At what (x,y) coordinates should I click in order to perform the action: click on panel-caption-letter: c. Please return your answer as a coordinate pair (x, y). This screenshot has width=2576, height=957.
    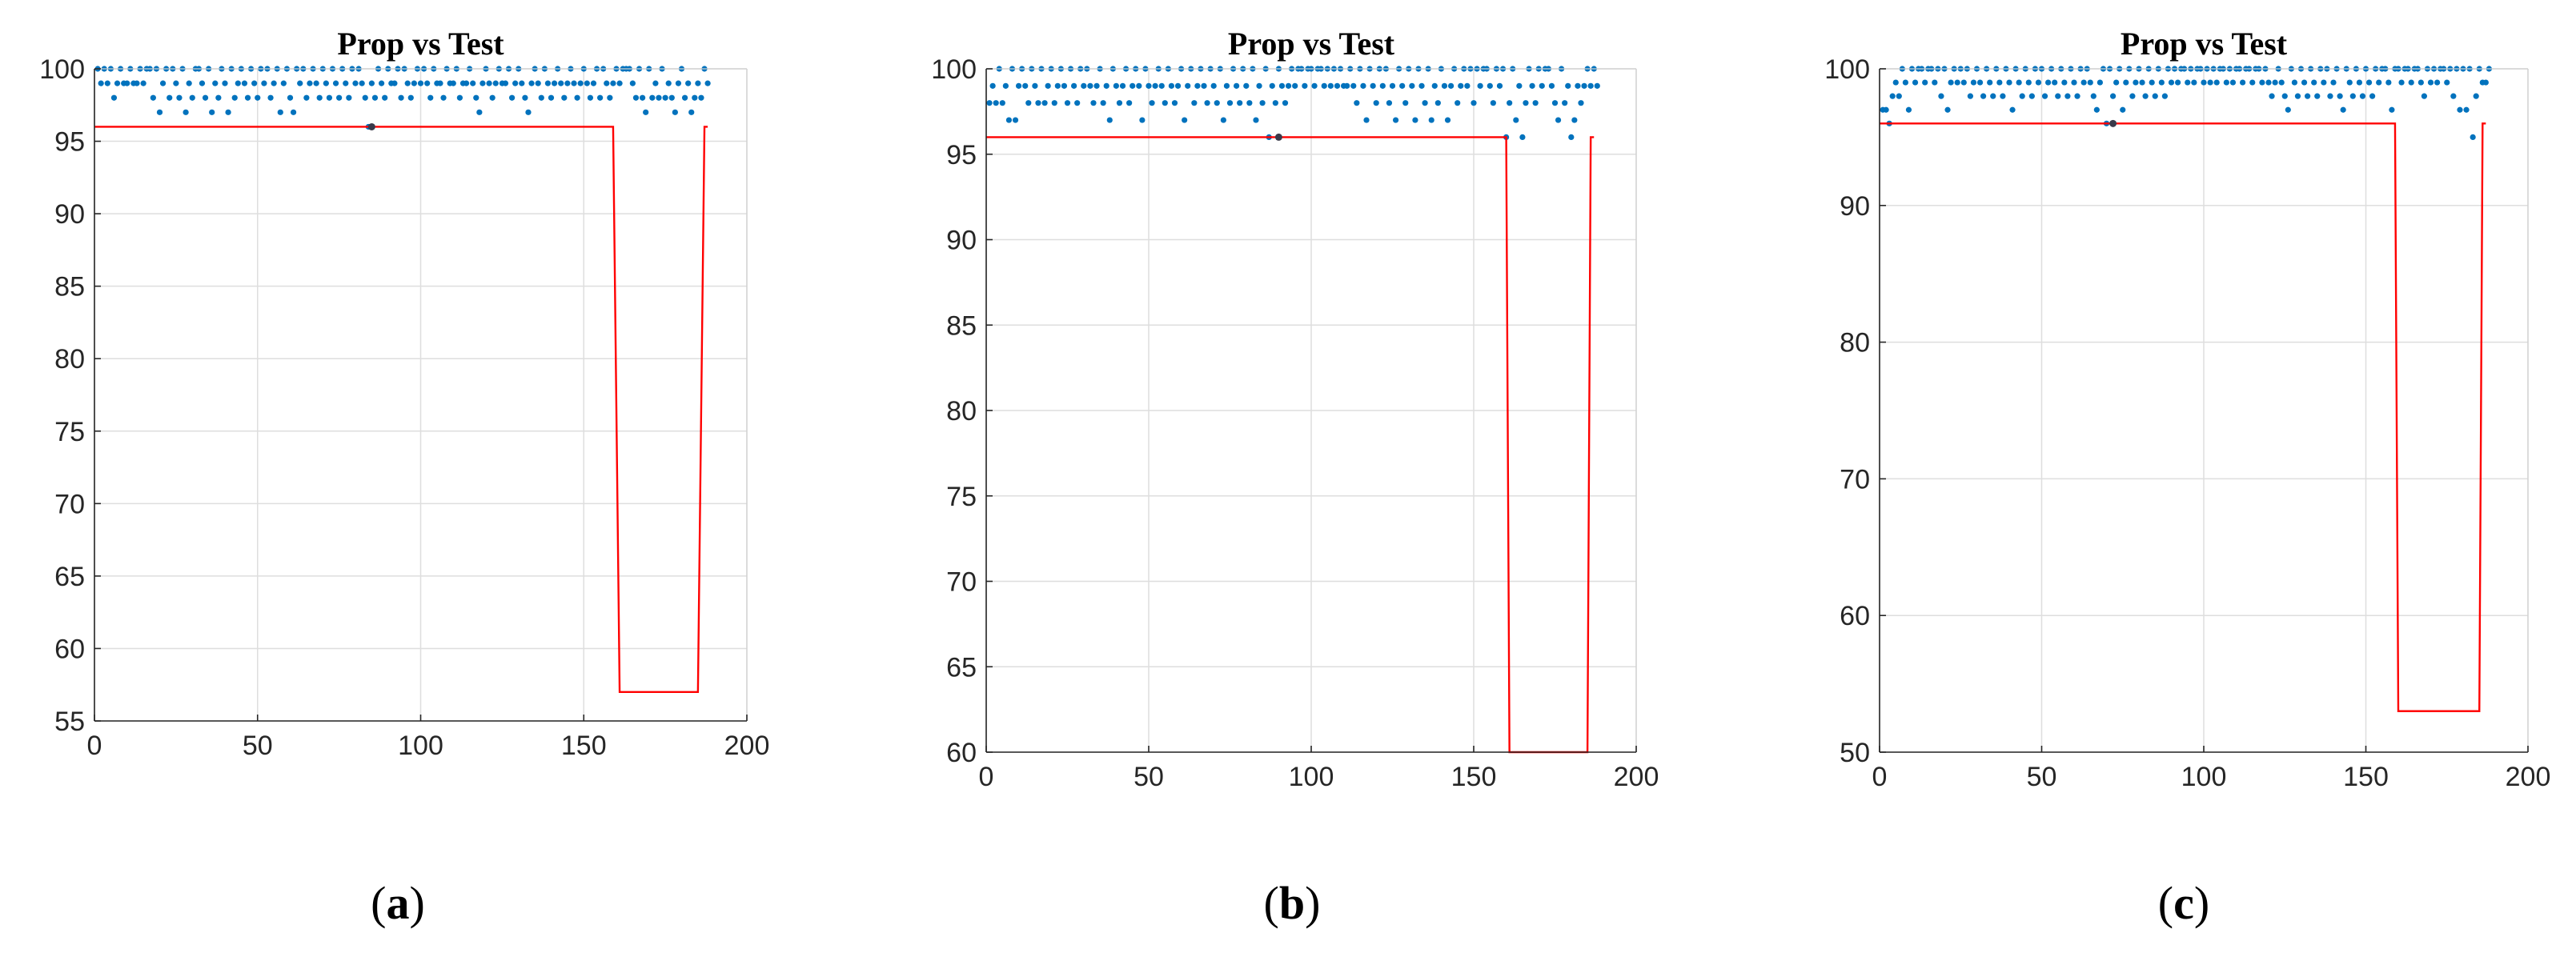
    Looking at the image, I should click on (2183, 903).